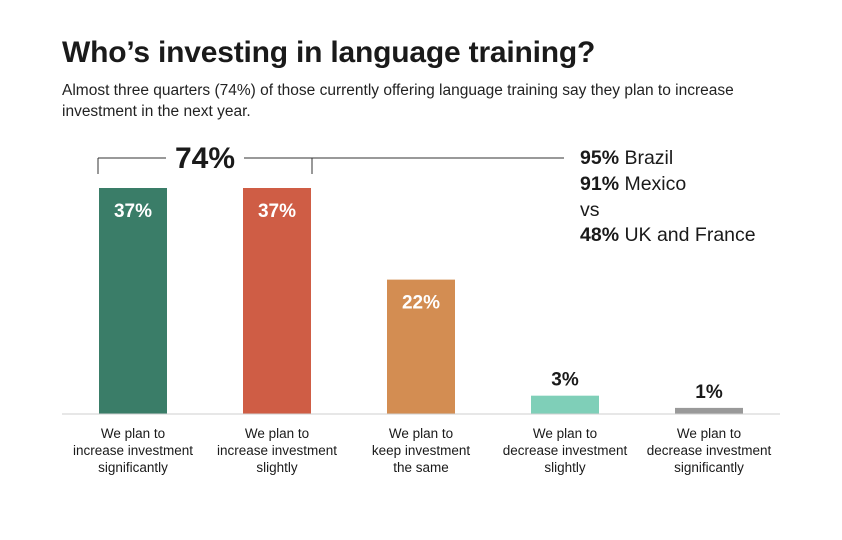 Image resolution: width=842 pixels, height=540 pixels. I want to click on bar-value-label-4: 3%, so click(565, 380).